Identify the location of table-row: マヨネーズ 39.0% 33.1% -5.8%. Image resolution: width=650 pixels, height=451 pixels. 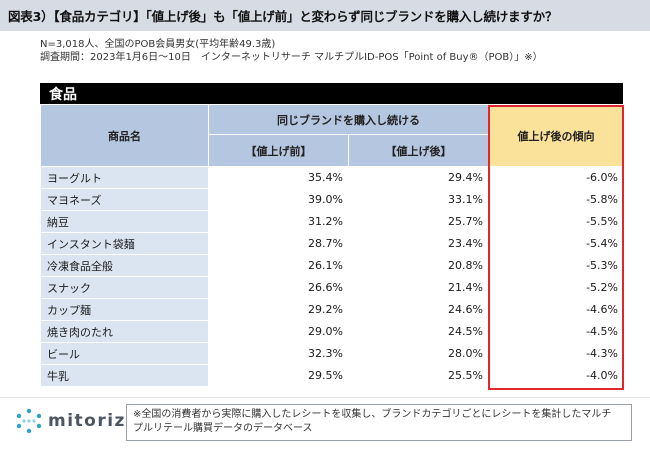
(332, 199).